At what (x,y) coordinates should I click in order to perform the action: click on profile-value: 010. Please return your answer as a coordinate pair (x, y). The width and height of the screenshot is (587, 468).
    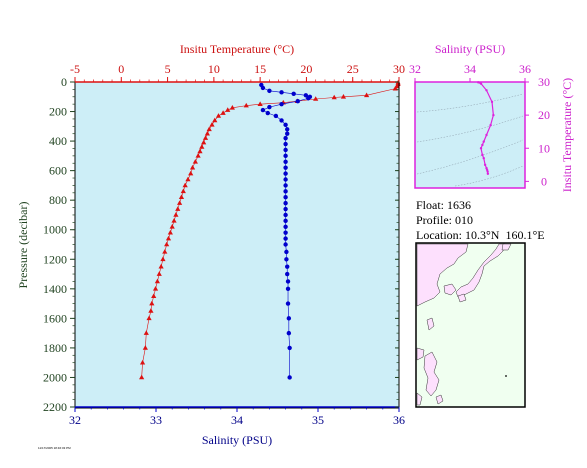
    Looking at the image, I should click on (464, 220).